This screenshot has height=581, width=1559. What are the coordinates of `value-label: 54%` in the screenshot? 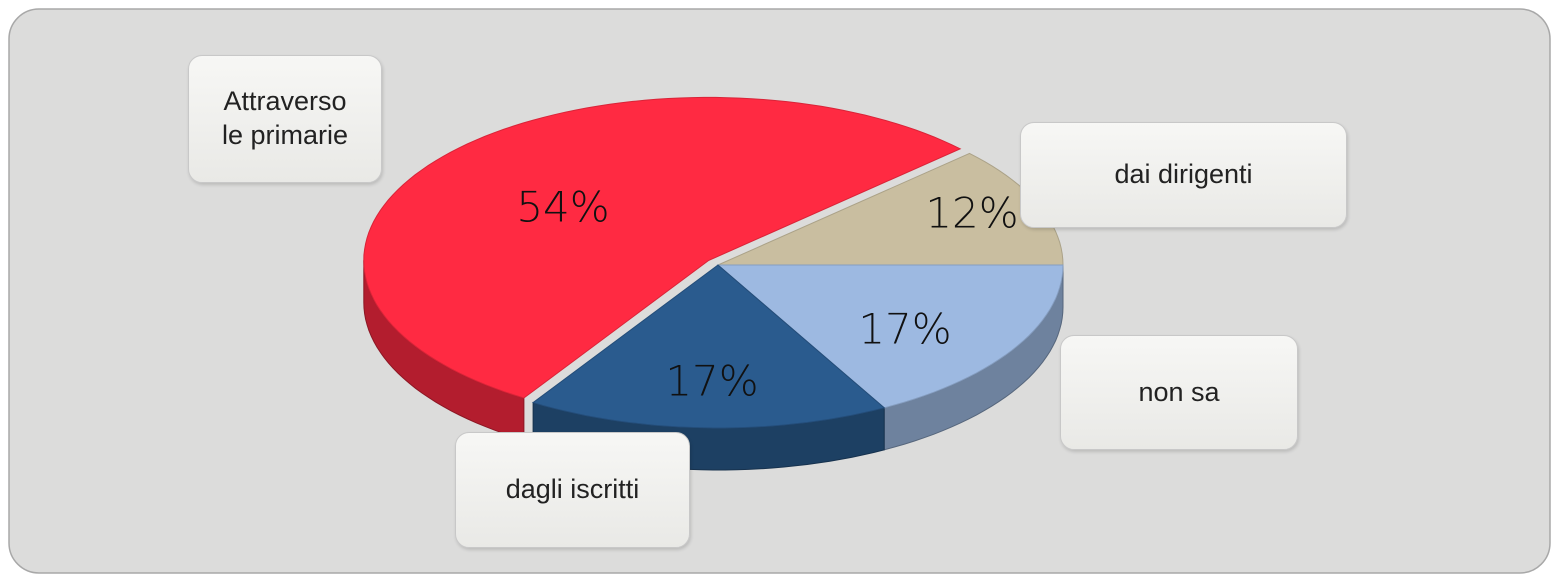 It's located at (562, 207).